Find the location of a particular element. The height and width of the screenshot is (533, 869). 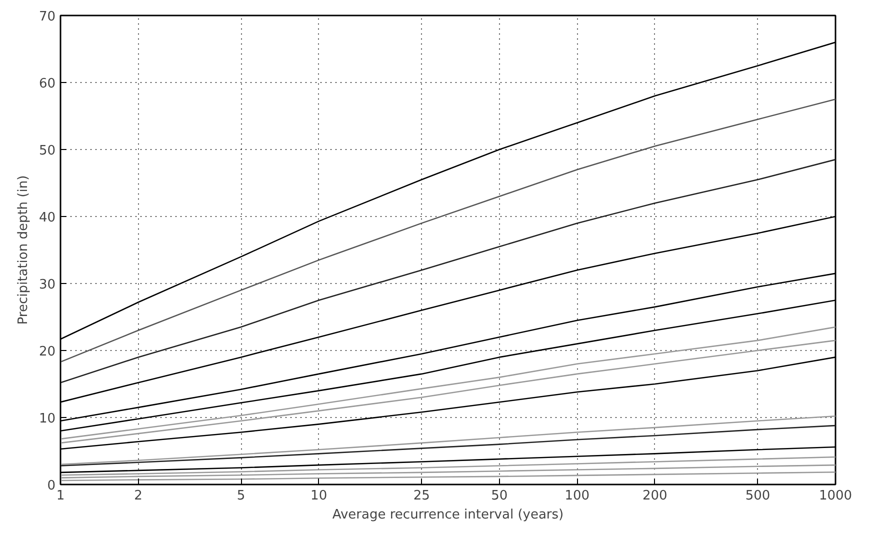

y-tick-label: 30 is located at coordinates (47, 285).